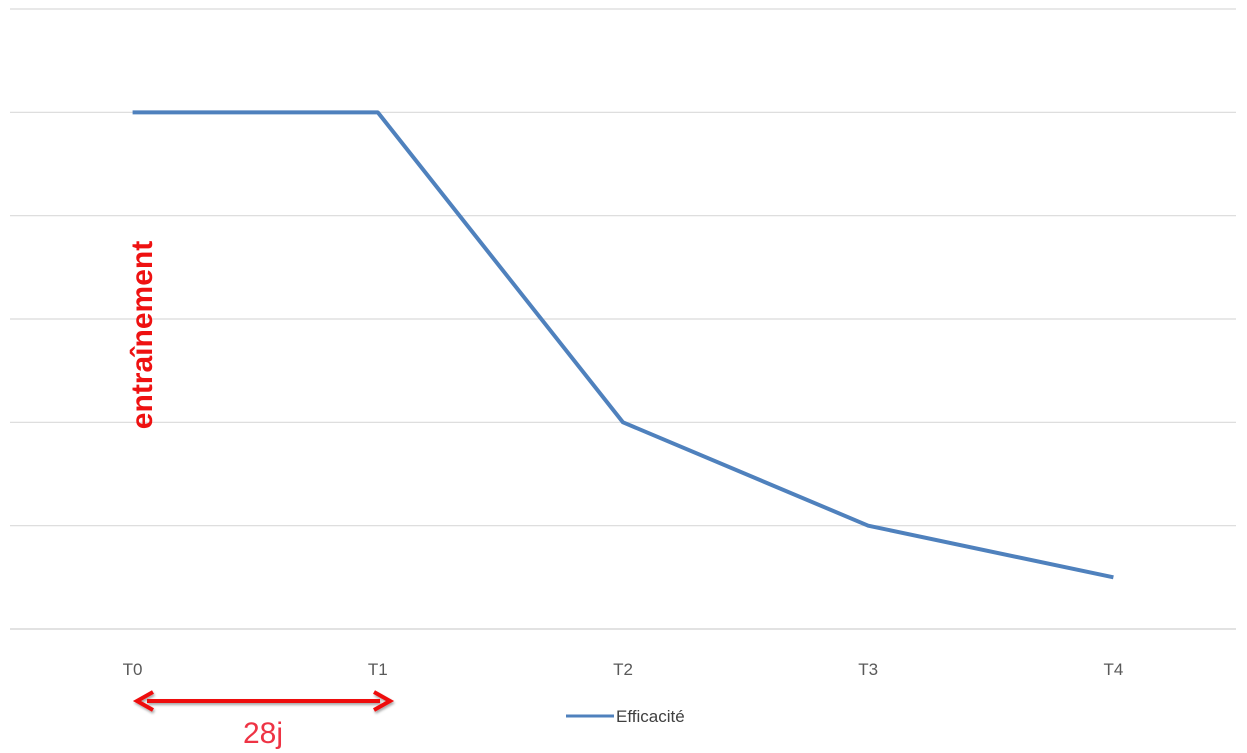  Describe the element at coordinates (142, 335) in the screenshot. I see `training-label: entraînement` at that location.